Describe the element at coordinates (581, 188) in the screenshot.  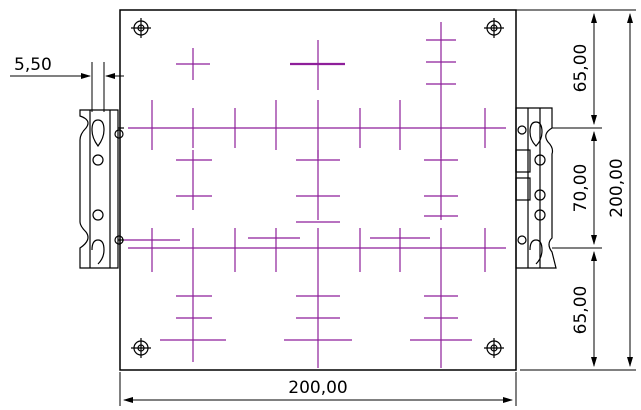
I see `mid-span-label: 70,00` at that location.